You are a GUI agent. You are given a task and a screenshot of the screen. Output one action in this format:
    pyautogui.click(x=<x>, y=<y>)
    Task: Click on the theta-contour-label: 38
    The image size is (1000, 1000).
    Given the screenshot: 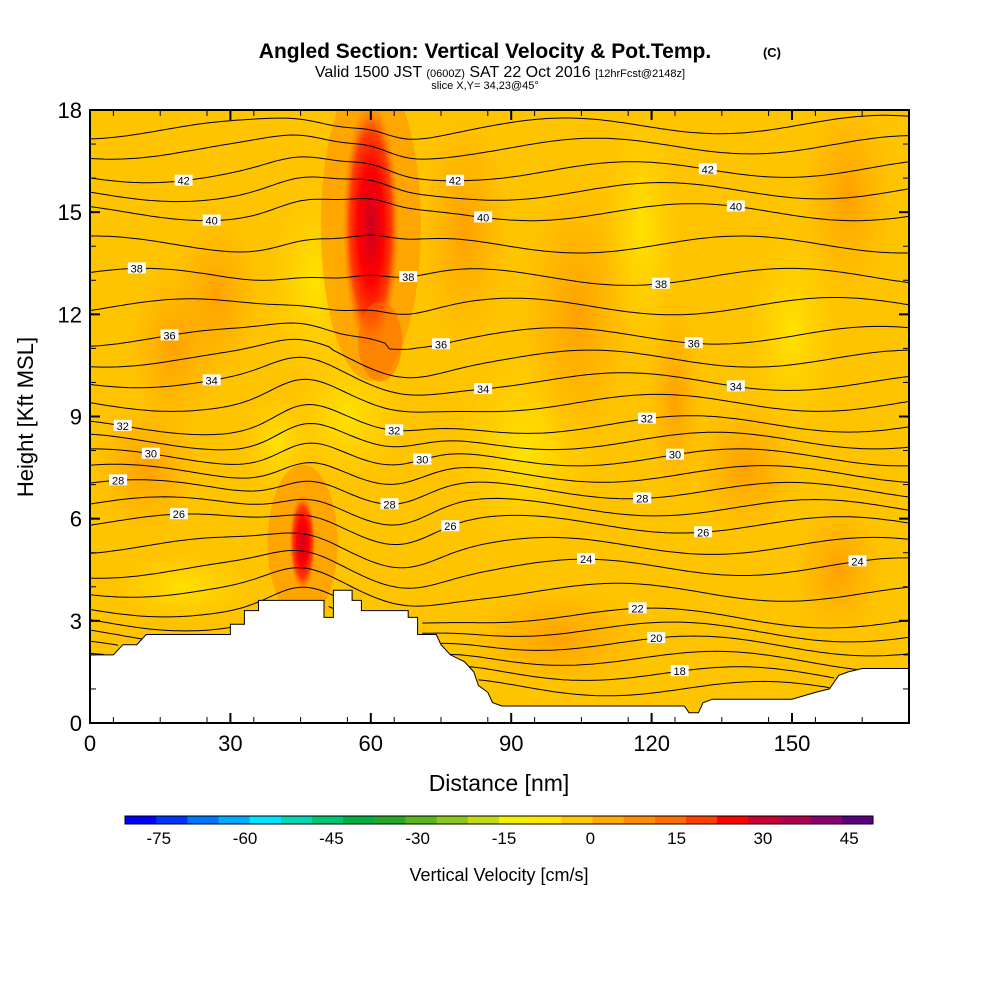 What is the action you would take?
    pyautogui.click(x=137, y=269)
    